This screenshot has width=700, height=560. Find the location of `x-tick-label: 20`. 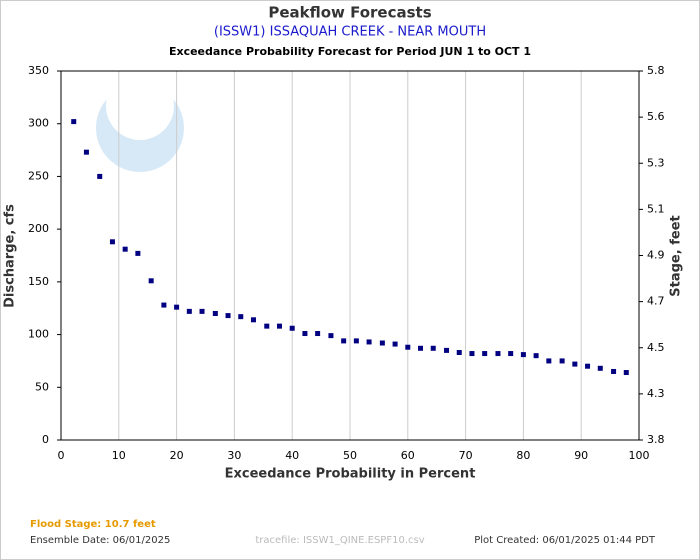

x-tick-label: 20 is located at coordinates (177, 455).